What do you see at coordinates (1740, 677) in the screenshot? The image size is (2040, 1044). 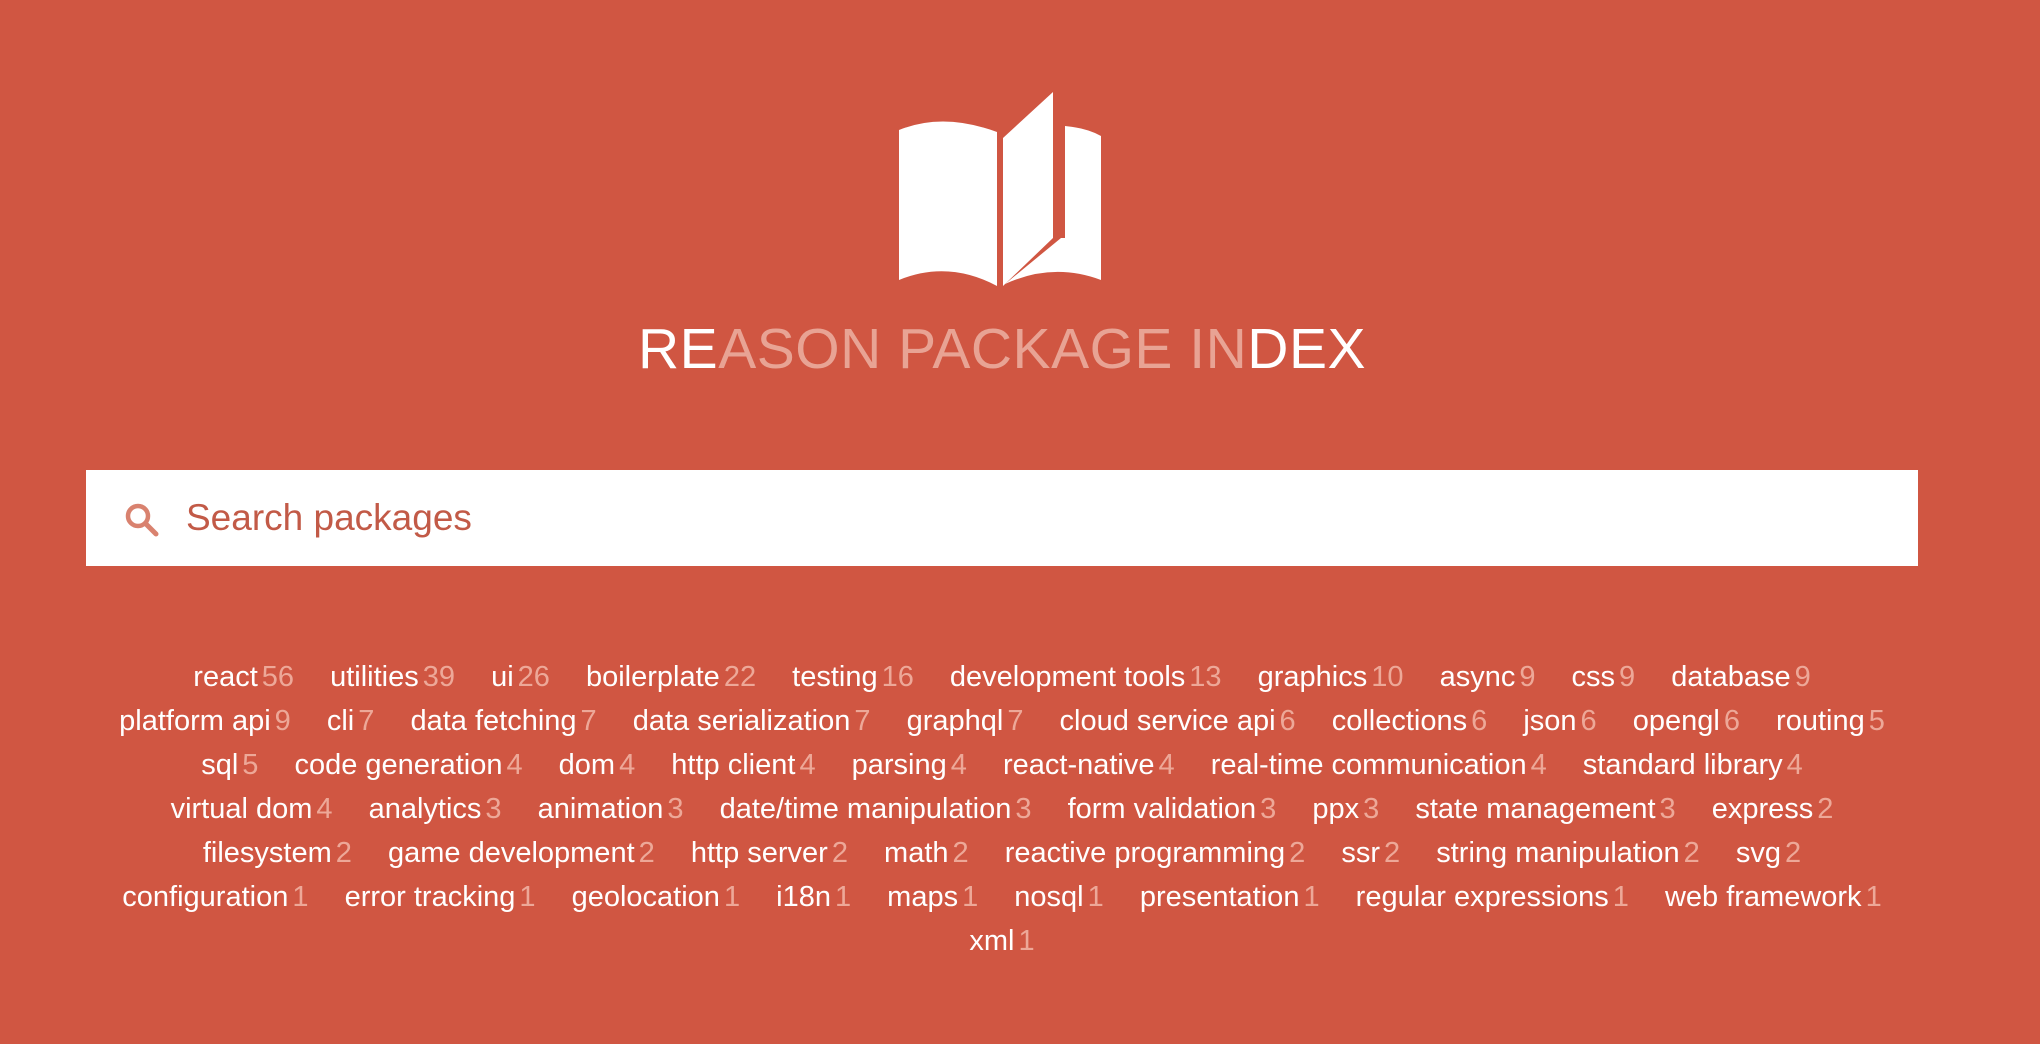 I see `tag-link: database 9` at bounding box center [1740, 677].